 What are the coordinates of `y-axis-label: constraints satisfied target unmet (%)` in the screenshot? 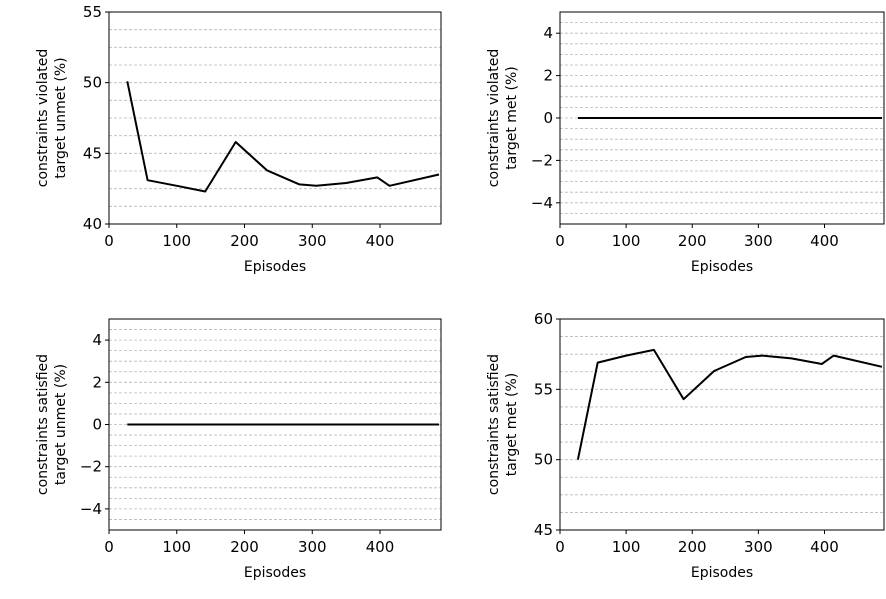 It's located at (52, 424).